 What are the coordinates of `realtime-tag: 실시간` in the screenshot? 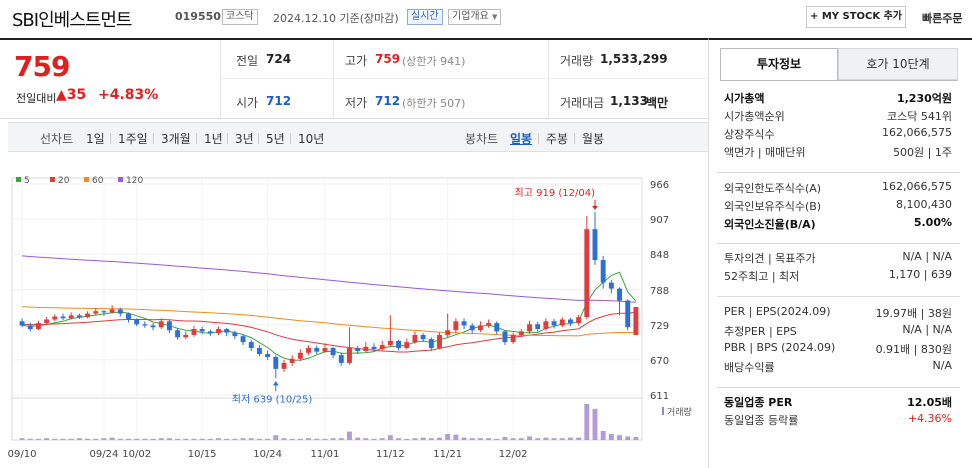 It's located at (425, 17).